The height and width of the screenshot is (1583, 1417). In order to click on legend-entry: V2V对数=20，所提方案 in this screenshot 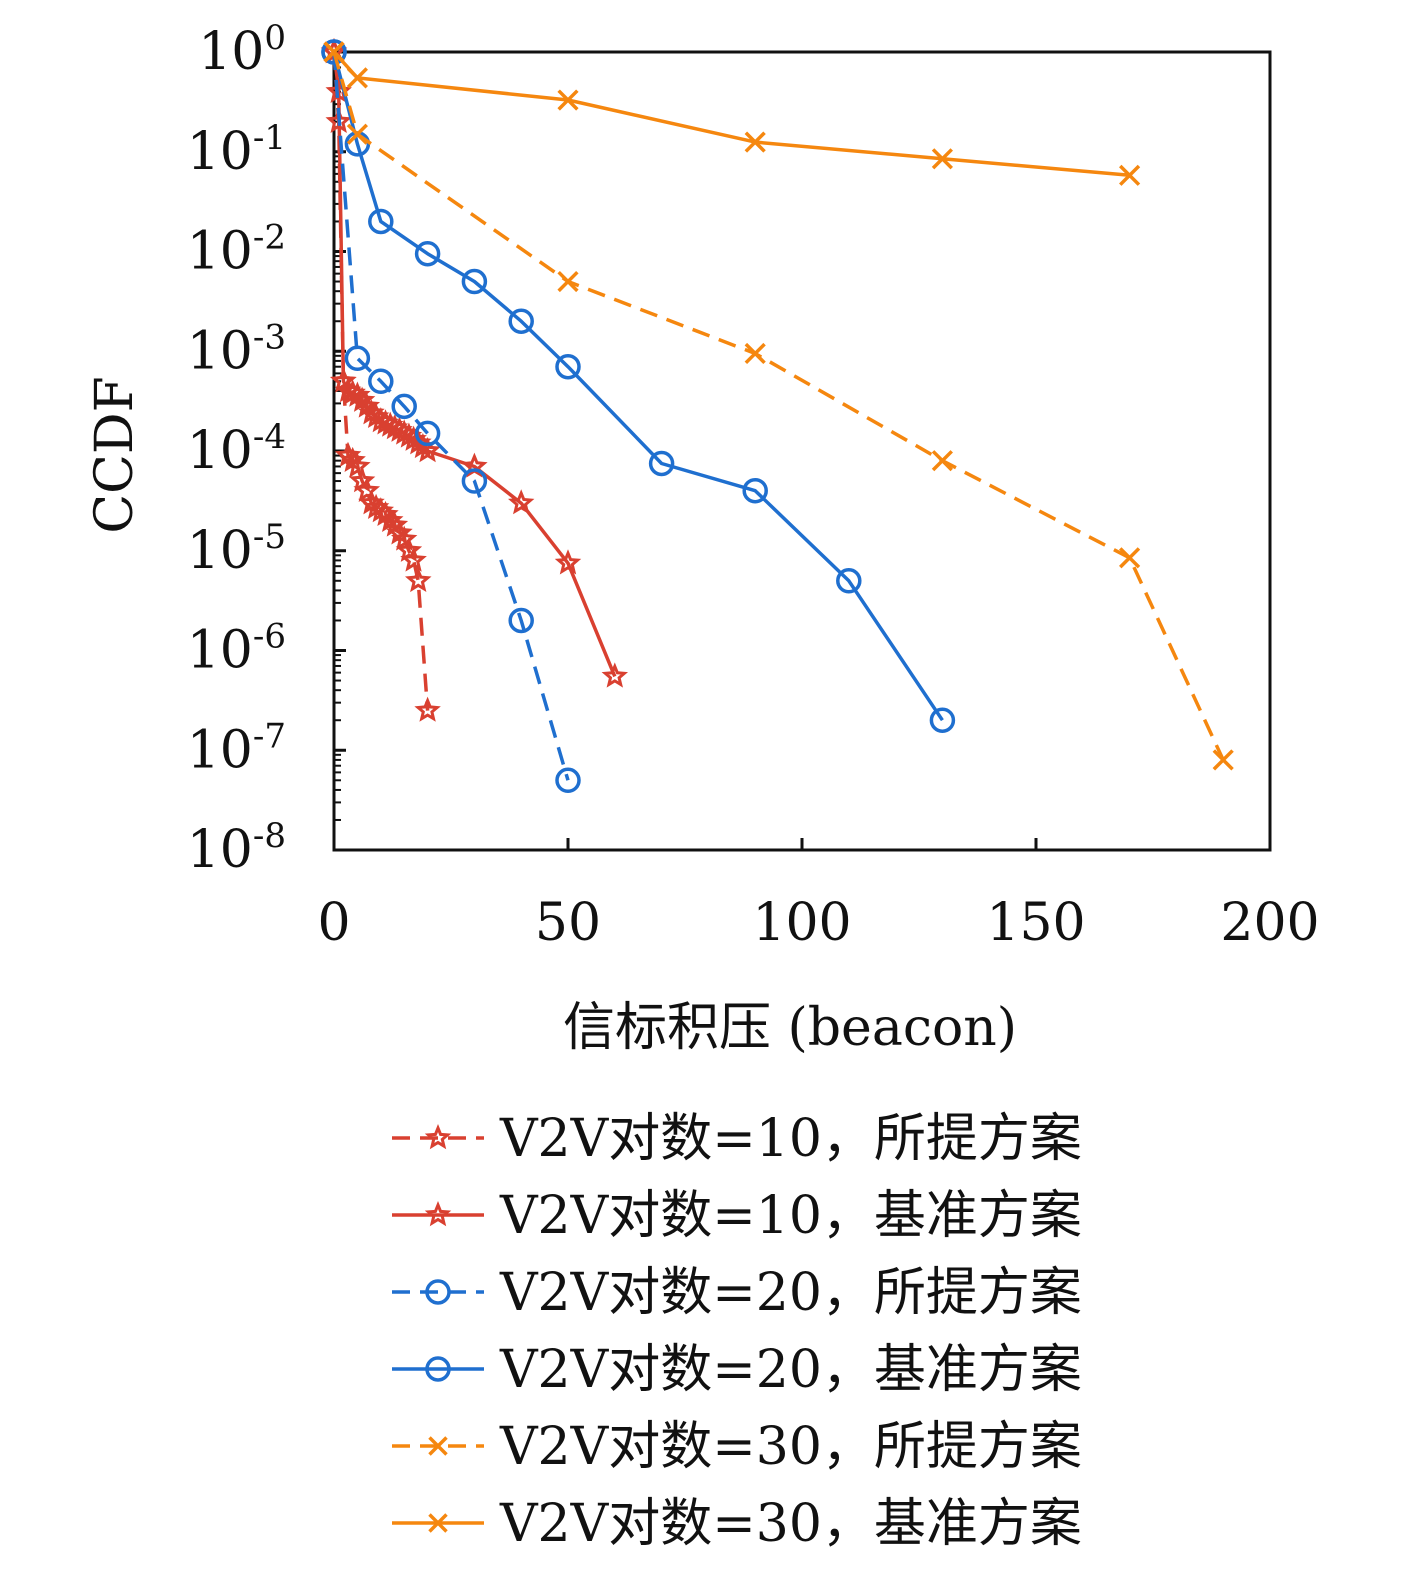, I will do `click(737, 1293)`.